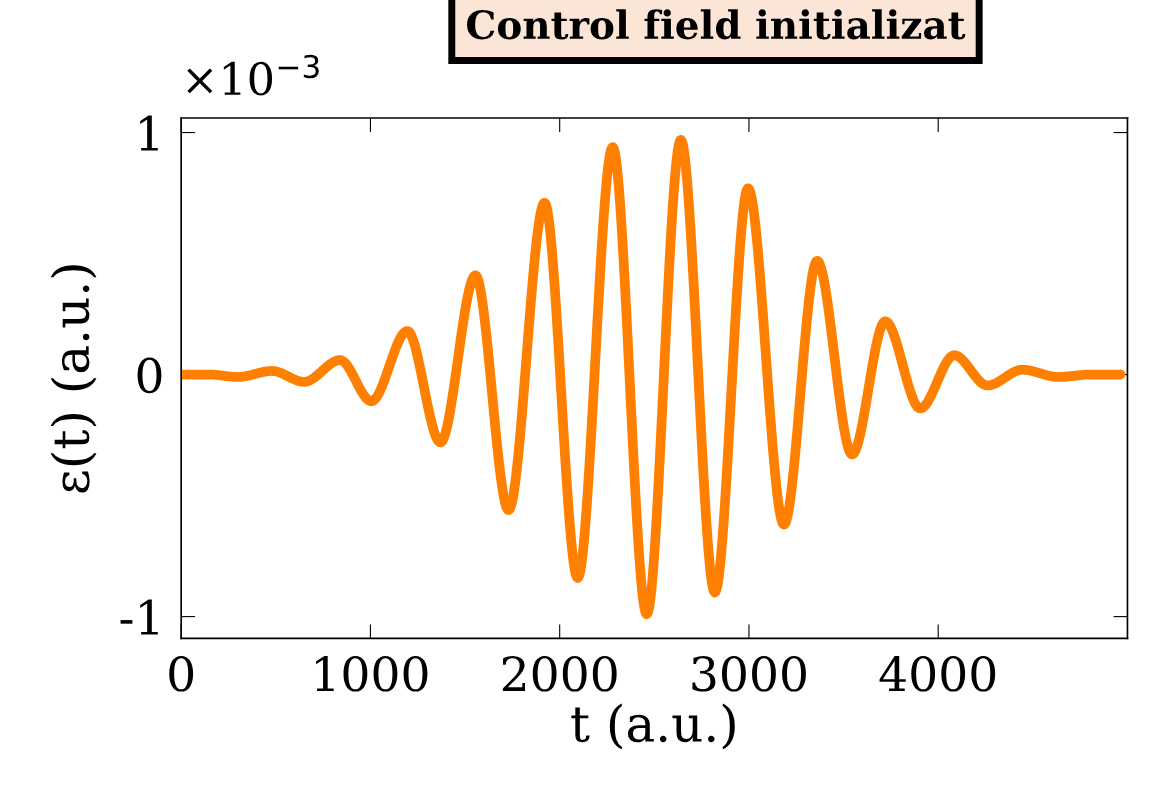 The width and height of the screenshot is (1154, 803). I want to click on x-tick-label: 0, so click(181, 673).